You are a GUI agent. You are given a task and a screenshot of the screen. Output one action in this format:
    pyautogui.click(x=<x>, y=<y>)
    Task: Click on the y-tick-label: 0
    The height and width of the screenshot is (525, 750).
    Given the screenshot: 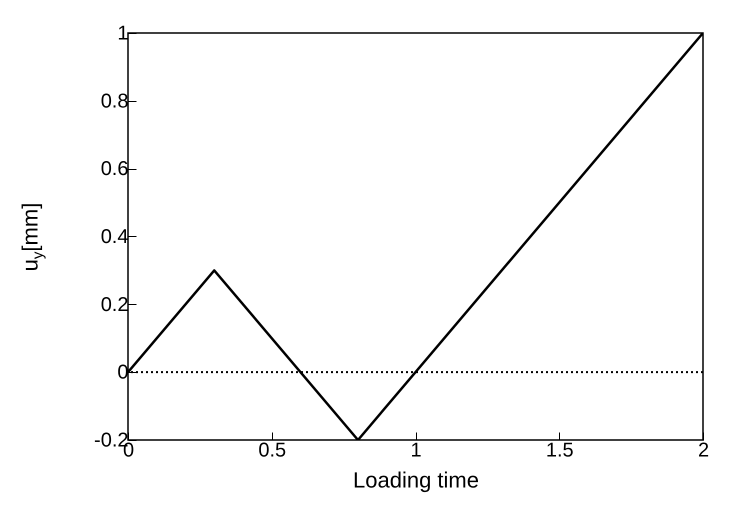 What is the action you would take?
    pyautogui.click(x=122, y=373)
    